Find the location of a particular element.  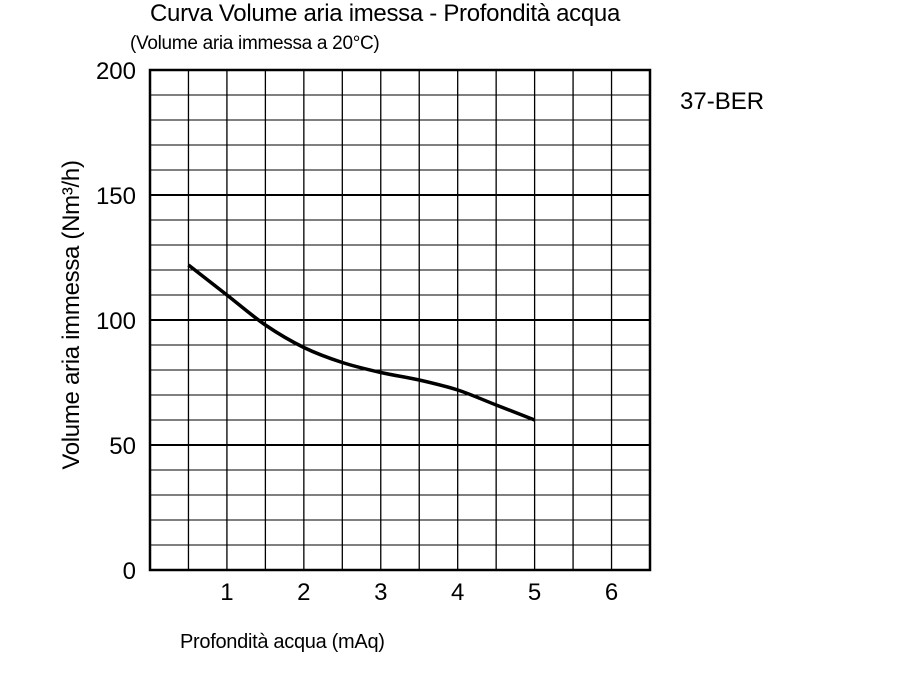

x-tick-label: 2 is located at coordinates (303, 592).